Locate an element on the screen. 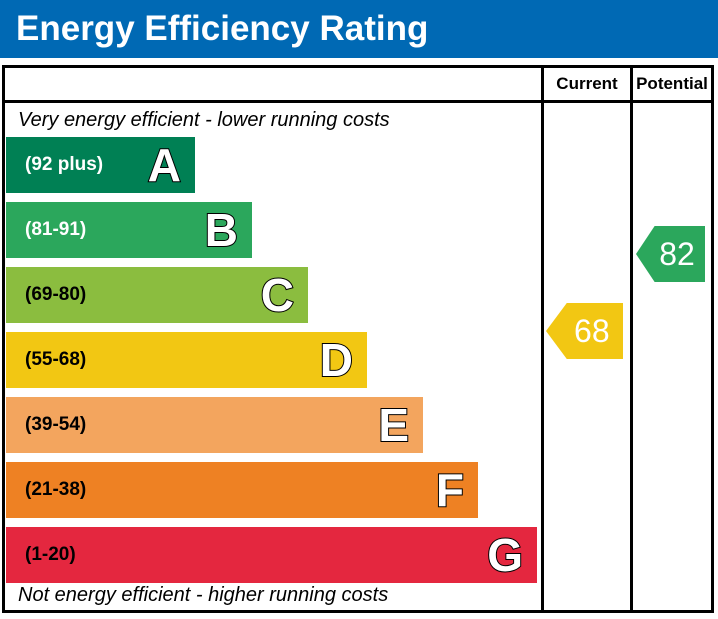 This screenshot has width=718, height=619. table-header-row: Current Potential is located at coordinates (358, 85).